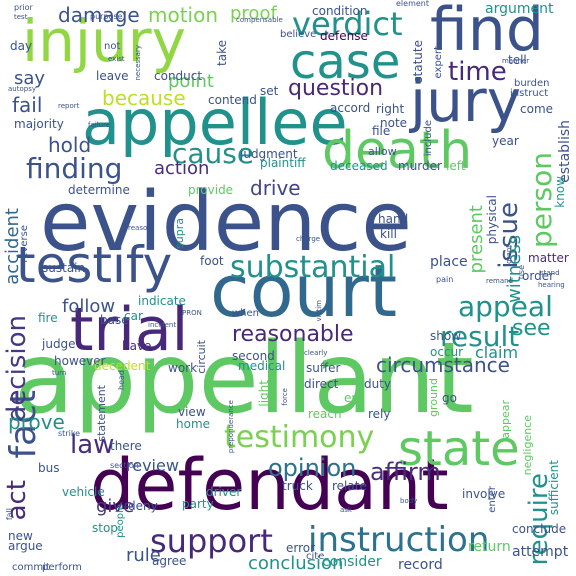 The width and height of the screenshot is (576, 576). I want to click on cloud-word: give, so click(115, 506).